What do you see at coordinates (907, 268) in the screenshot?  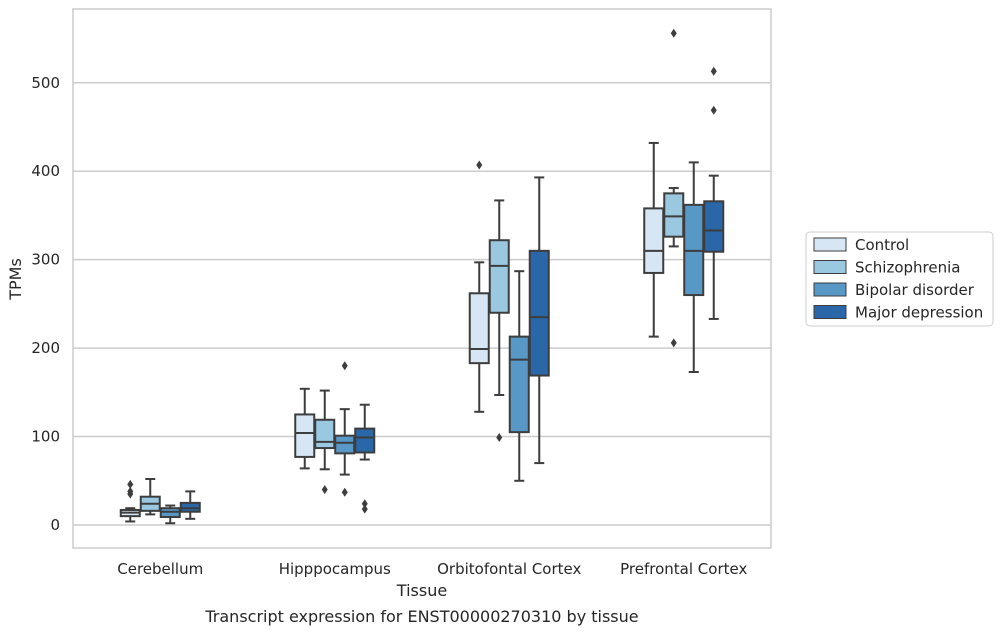 I see `legend-label: Schizophrenia` at bounding box center [907, 268].